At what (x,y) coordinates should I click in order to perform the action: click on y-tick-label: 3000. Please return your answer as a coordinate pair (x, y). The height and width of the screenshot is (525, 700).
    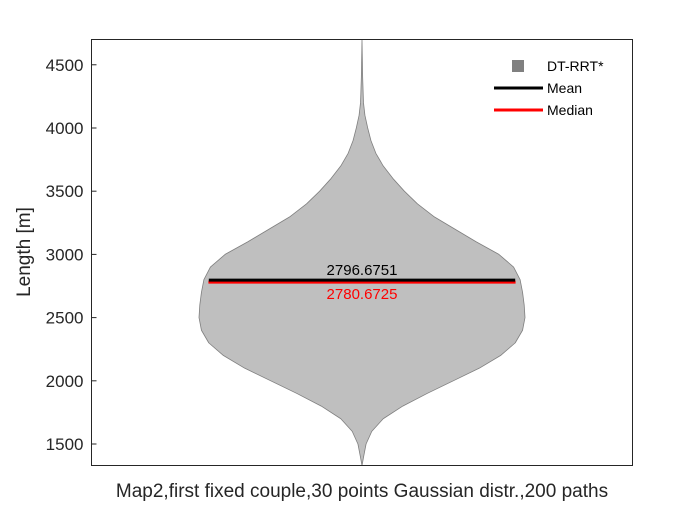
    Looking at the image, I should click on (65, 254).